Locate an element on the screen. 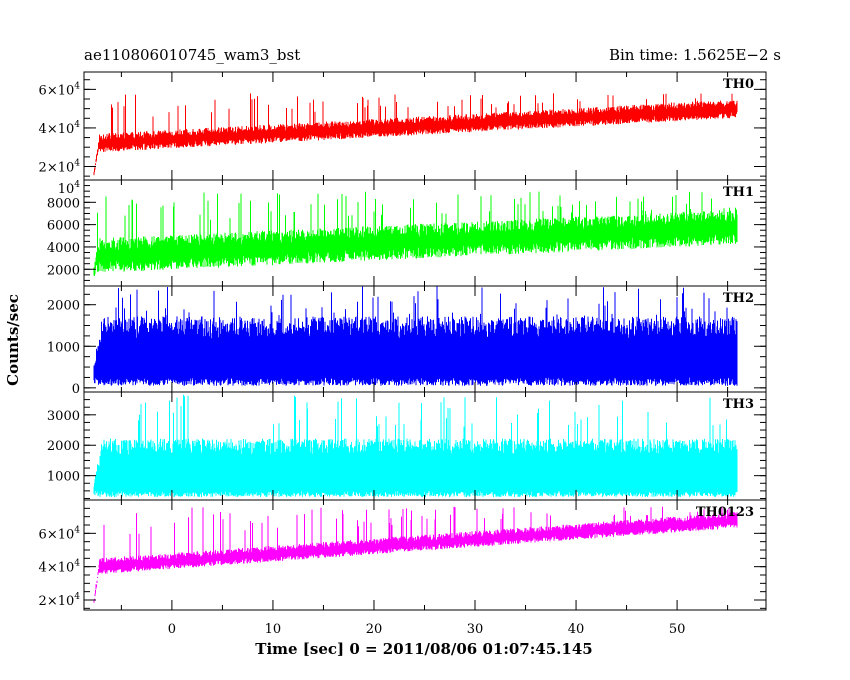  series-th0123 is located at coordinates (415, 554).